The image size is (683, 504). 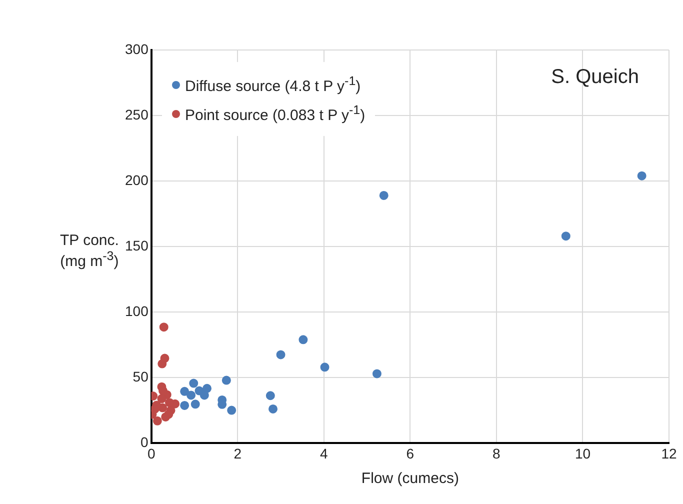 What do you see at coordinates (137, 180) in the screenshot?
I see `y-tick-label: 200` at bounding box center [137, 180].